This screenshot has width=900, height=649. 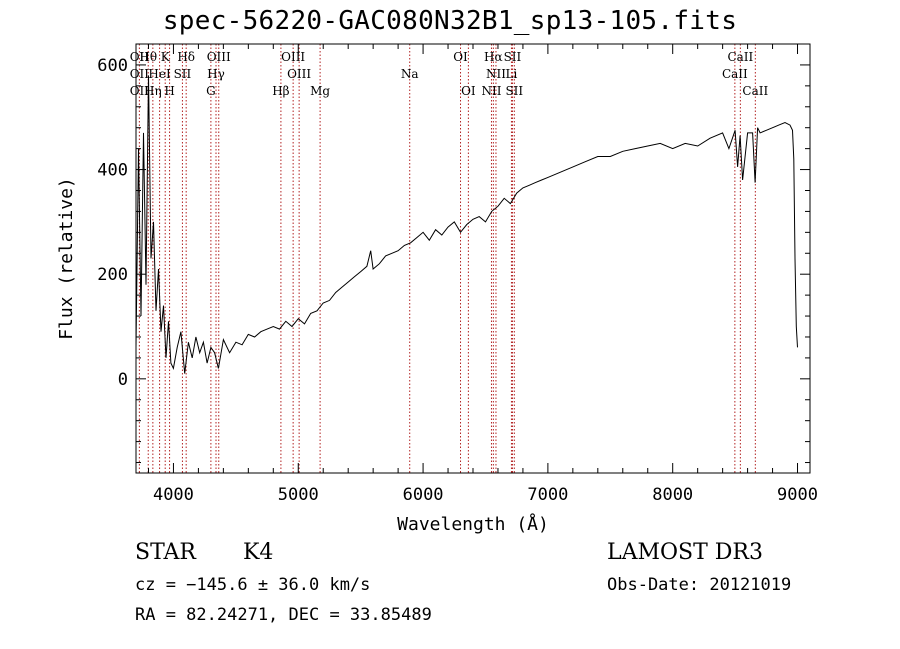 What do you see at coordinates (148, 57) in the screenshot?
I see `line-label-hθ: Hθ` at bounding box center [148, 57].